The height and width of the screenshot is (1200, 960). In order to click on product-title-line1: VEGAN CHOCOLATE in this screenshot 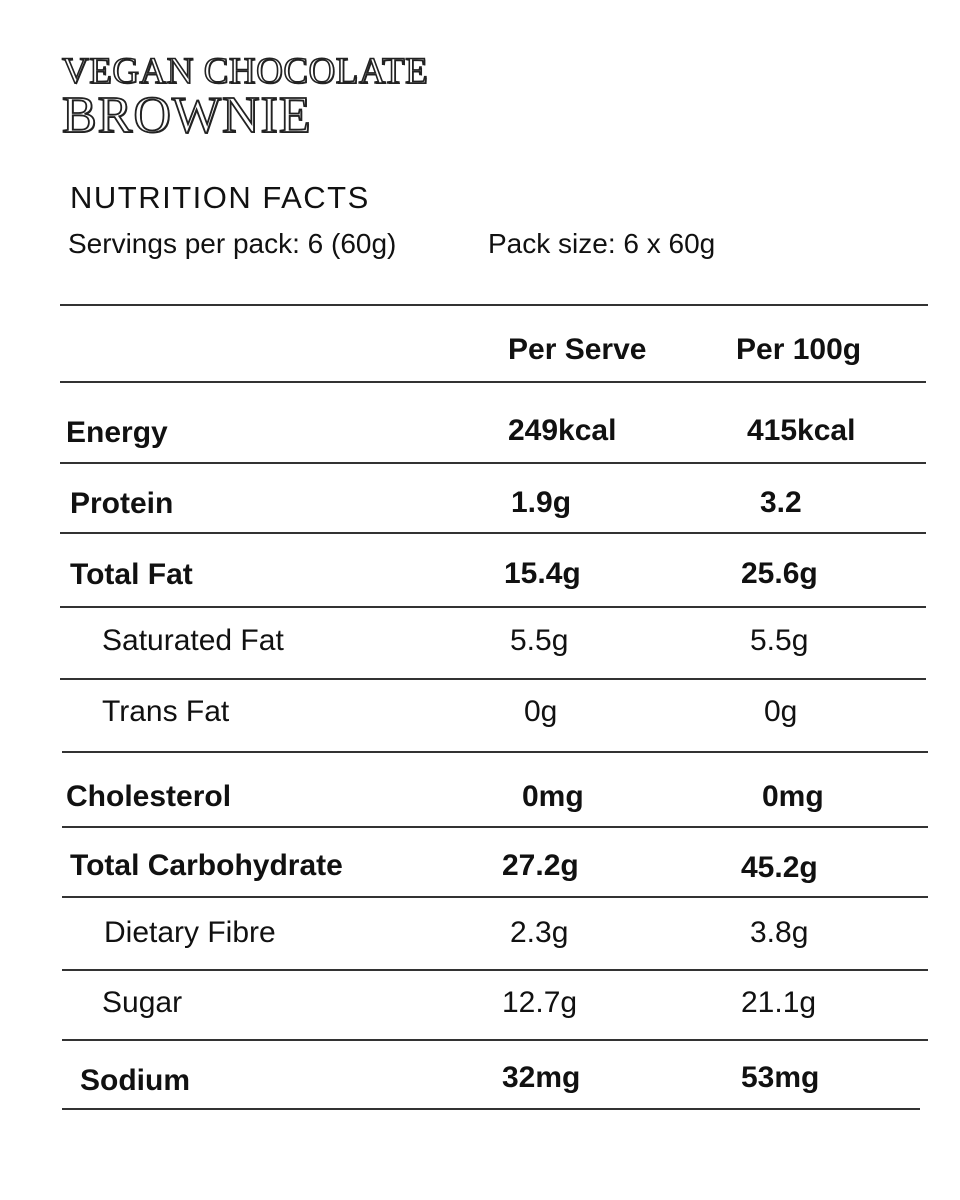, I will do `click(245, 71)`.